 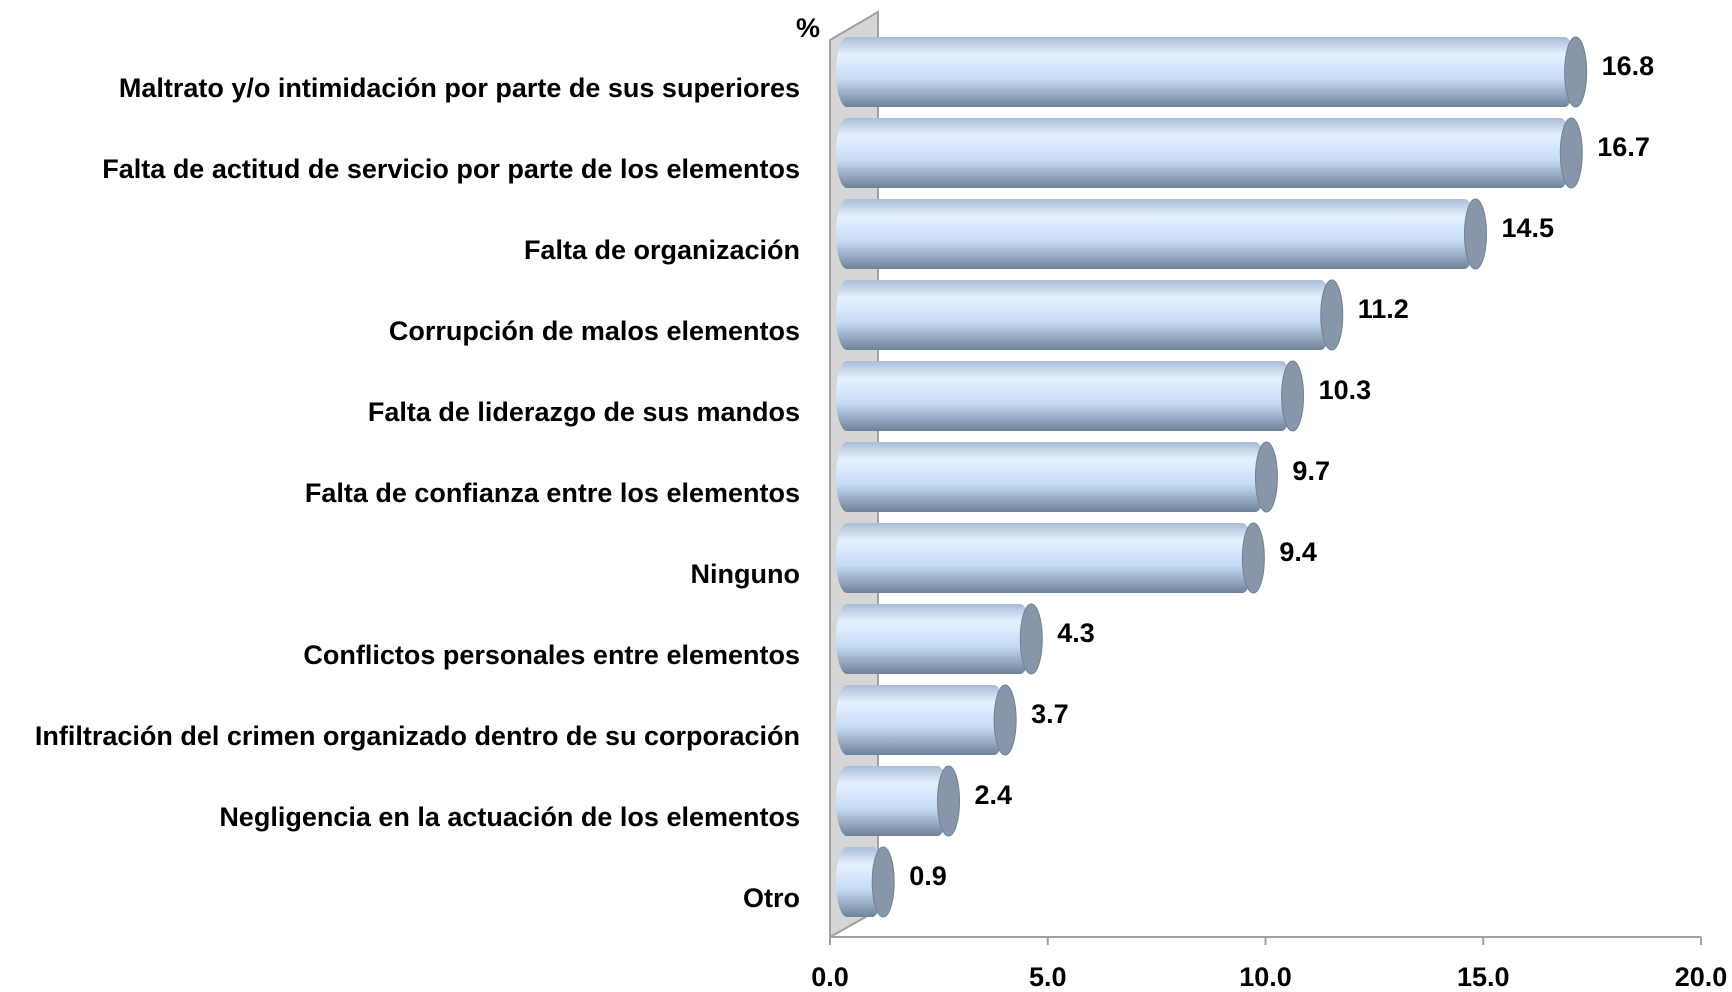 What do you see at coordinates (551, 655) in the screenshot?
I see `y-tick-label: Conflictos personales entre elementos` at bounding box center [551, 655].